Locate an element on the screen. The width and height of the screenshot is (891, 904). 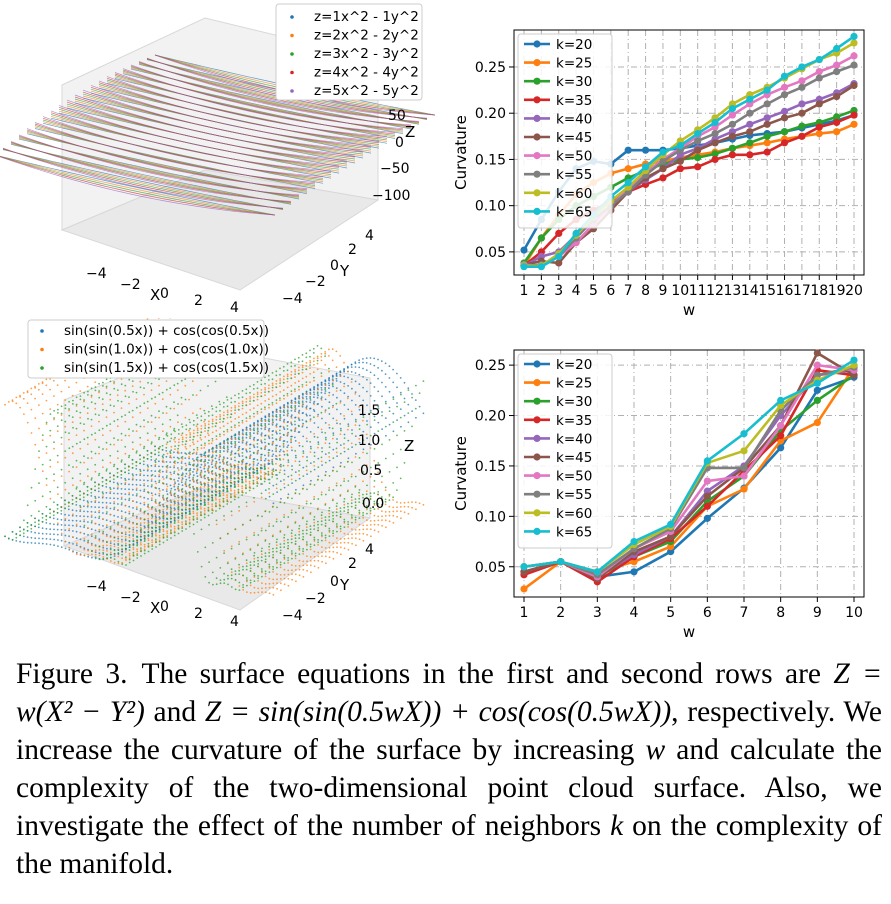
x-tick: 4 is located at coordinates (234, 622).